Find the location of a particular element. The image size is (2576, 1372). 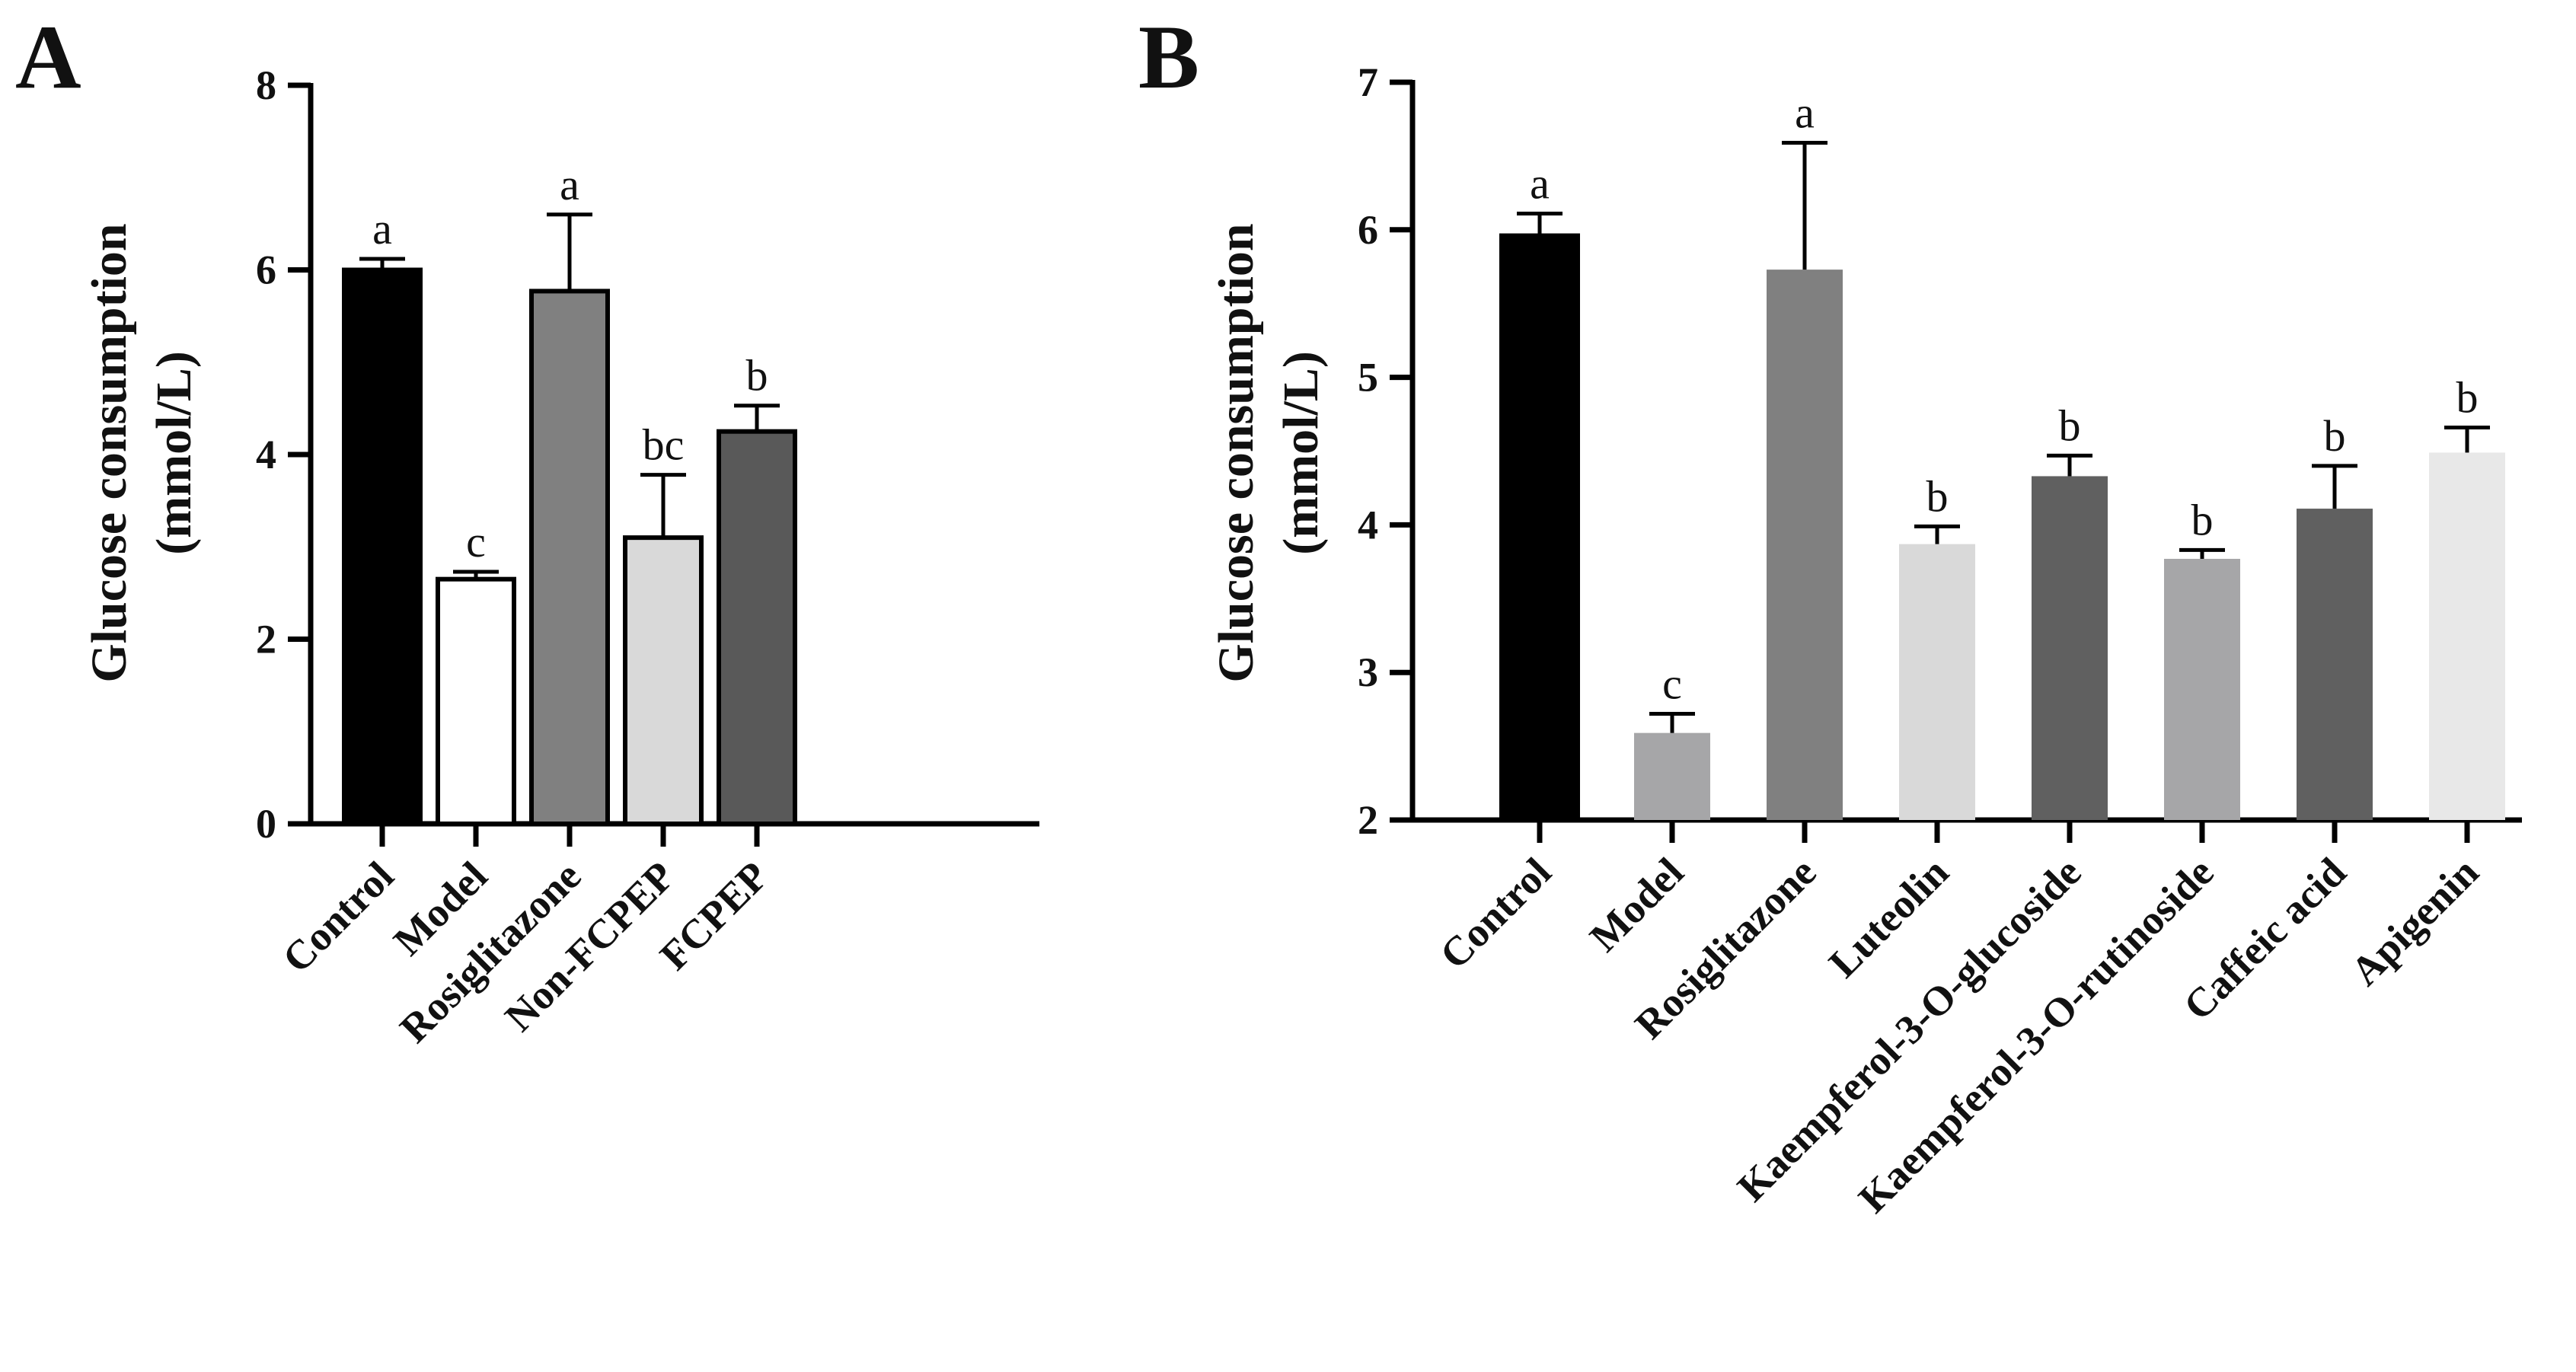

bar-apigenin is located at coordinates (2467, 636).